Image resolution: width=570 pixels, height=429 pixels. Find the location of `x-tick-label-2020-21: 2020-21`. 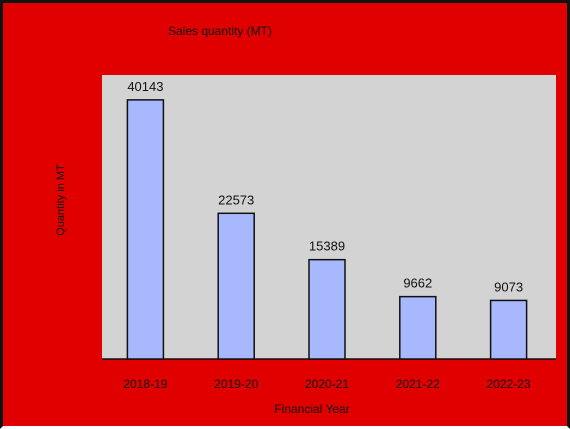

x-tick-label-2020-21: 2020-21 is located at coordinates (327, 384).